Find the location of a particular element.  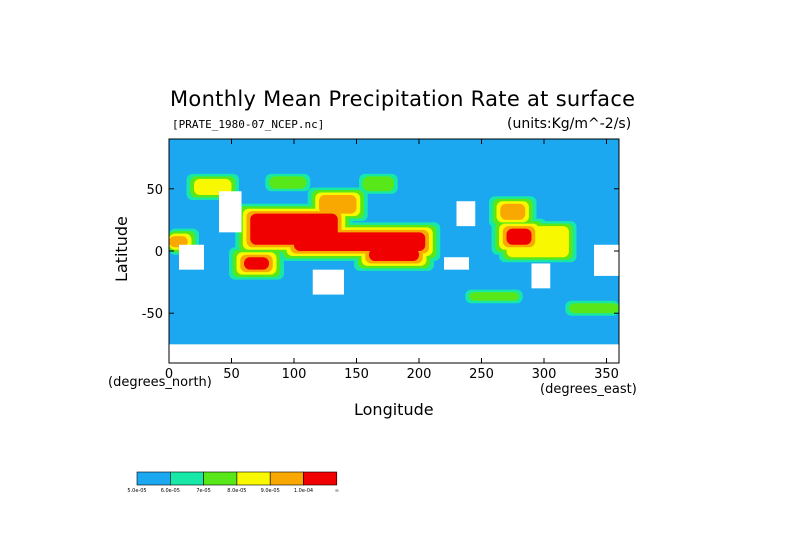

y-axis-units: (degrees_north) is located at coordinates (160, 382).